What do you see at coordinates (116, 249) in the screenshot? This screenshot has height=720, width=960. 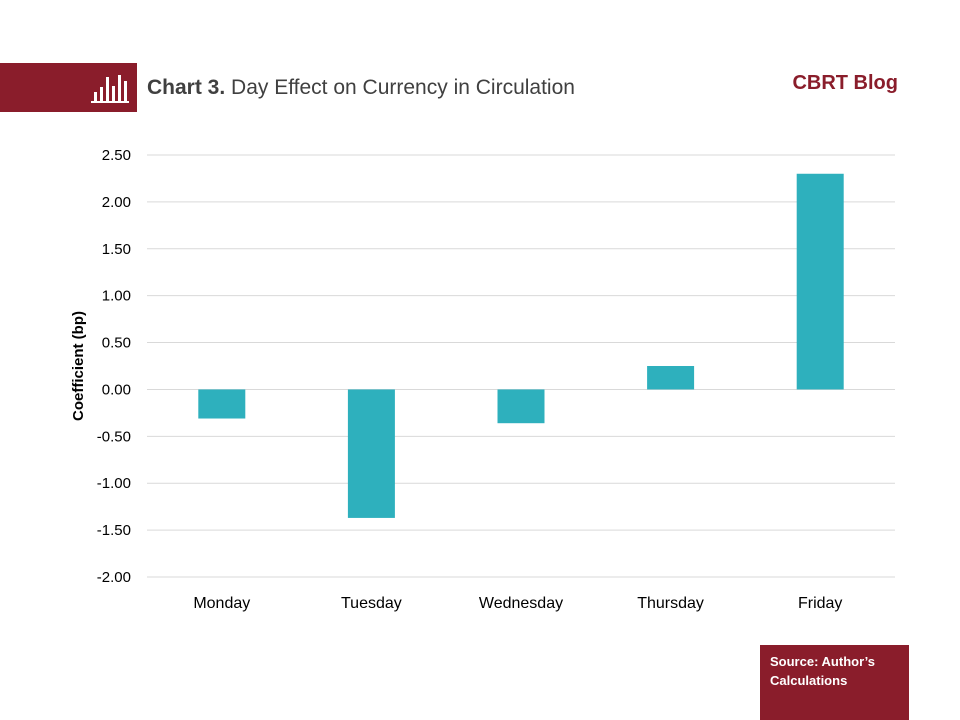 I see `y-tick-label: 1.50` at bounding box center [116, 249].